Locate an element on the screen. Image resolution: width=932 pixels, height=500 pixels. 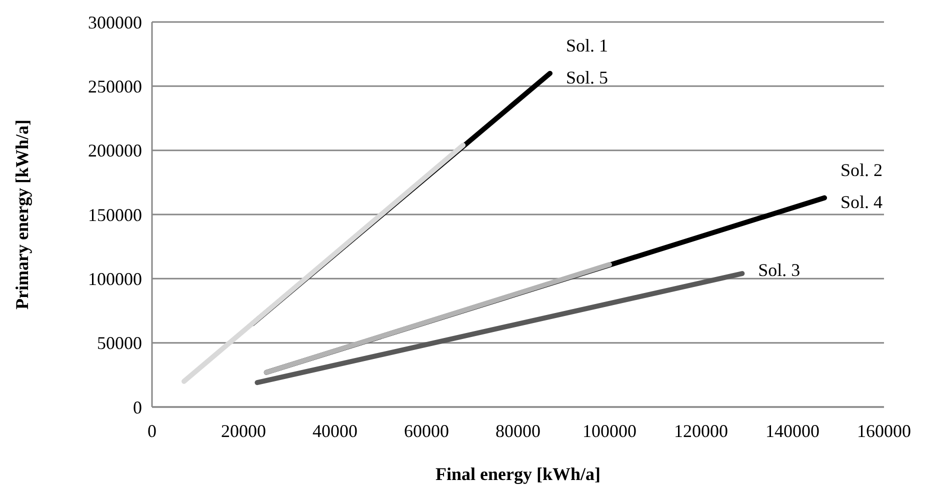
annotation: Sol. 5 is located at coordinates (587, 78).